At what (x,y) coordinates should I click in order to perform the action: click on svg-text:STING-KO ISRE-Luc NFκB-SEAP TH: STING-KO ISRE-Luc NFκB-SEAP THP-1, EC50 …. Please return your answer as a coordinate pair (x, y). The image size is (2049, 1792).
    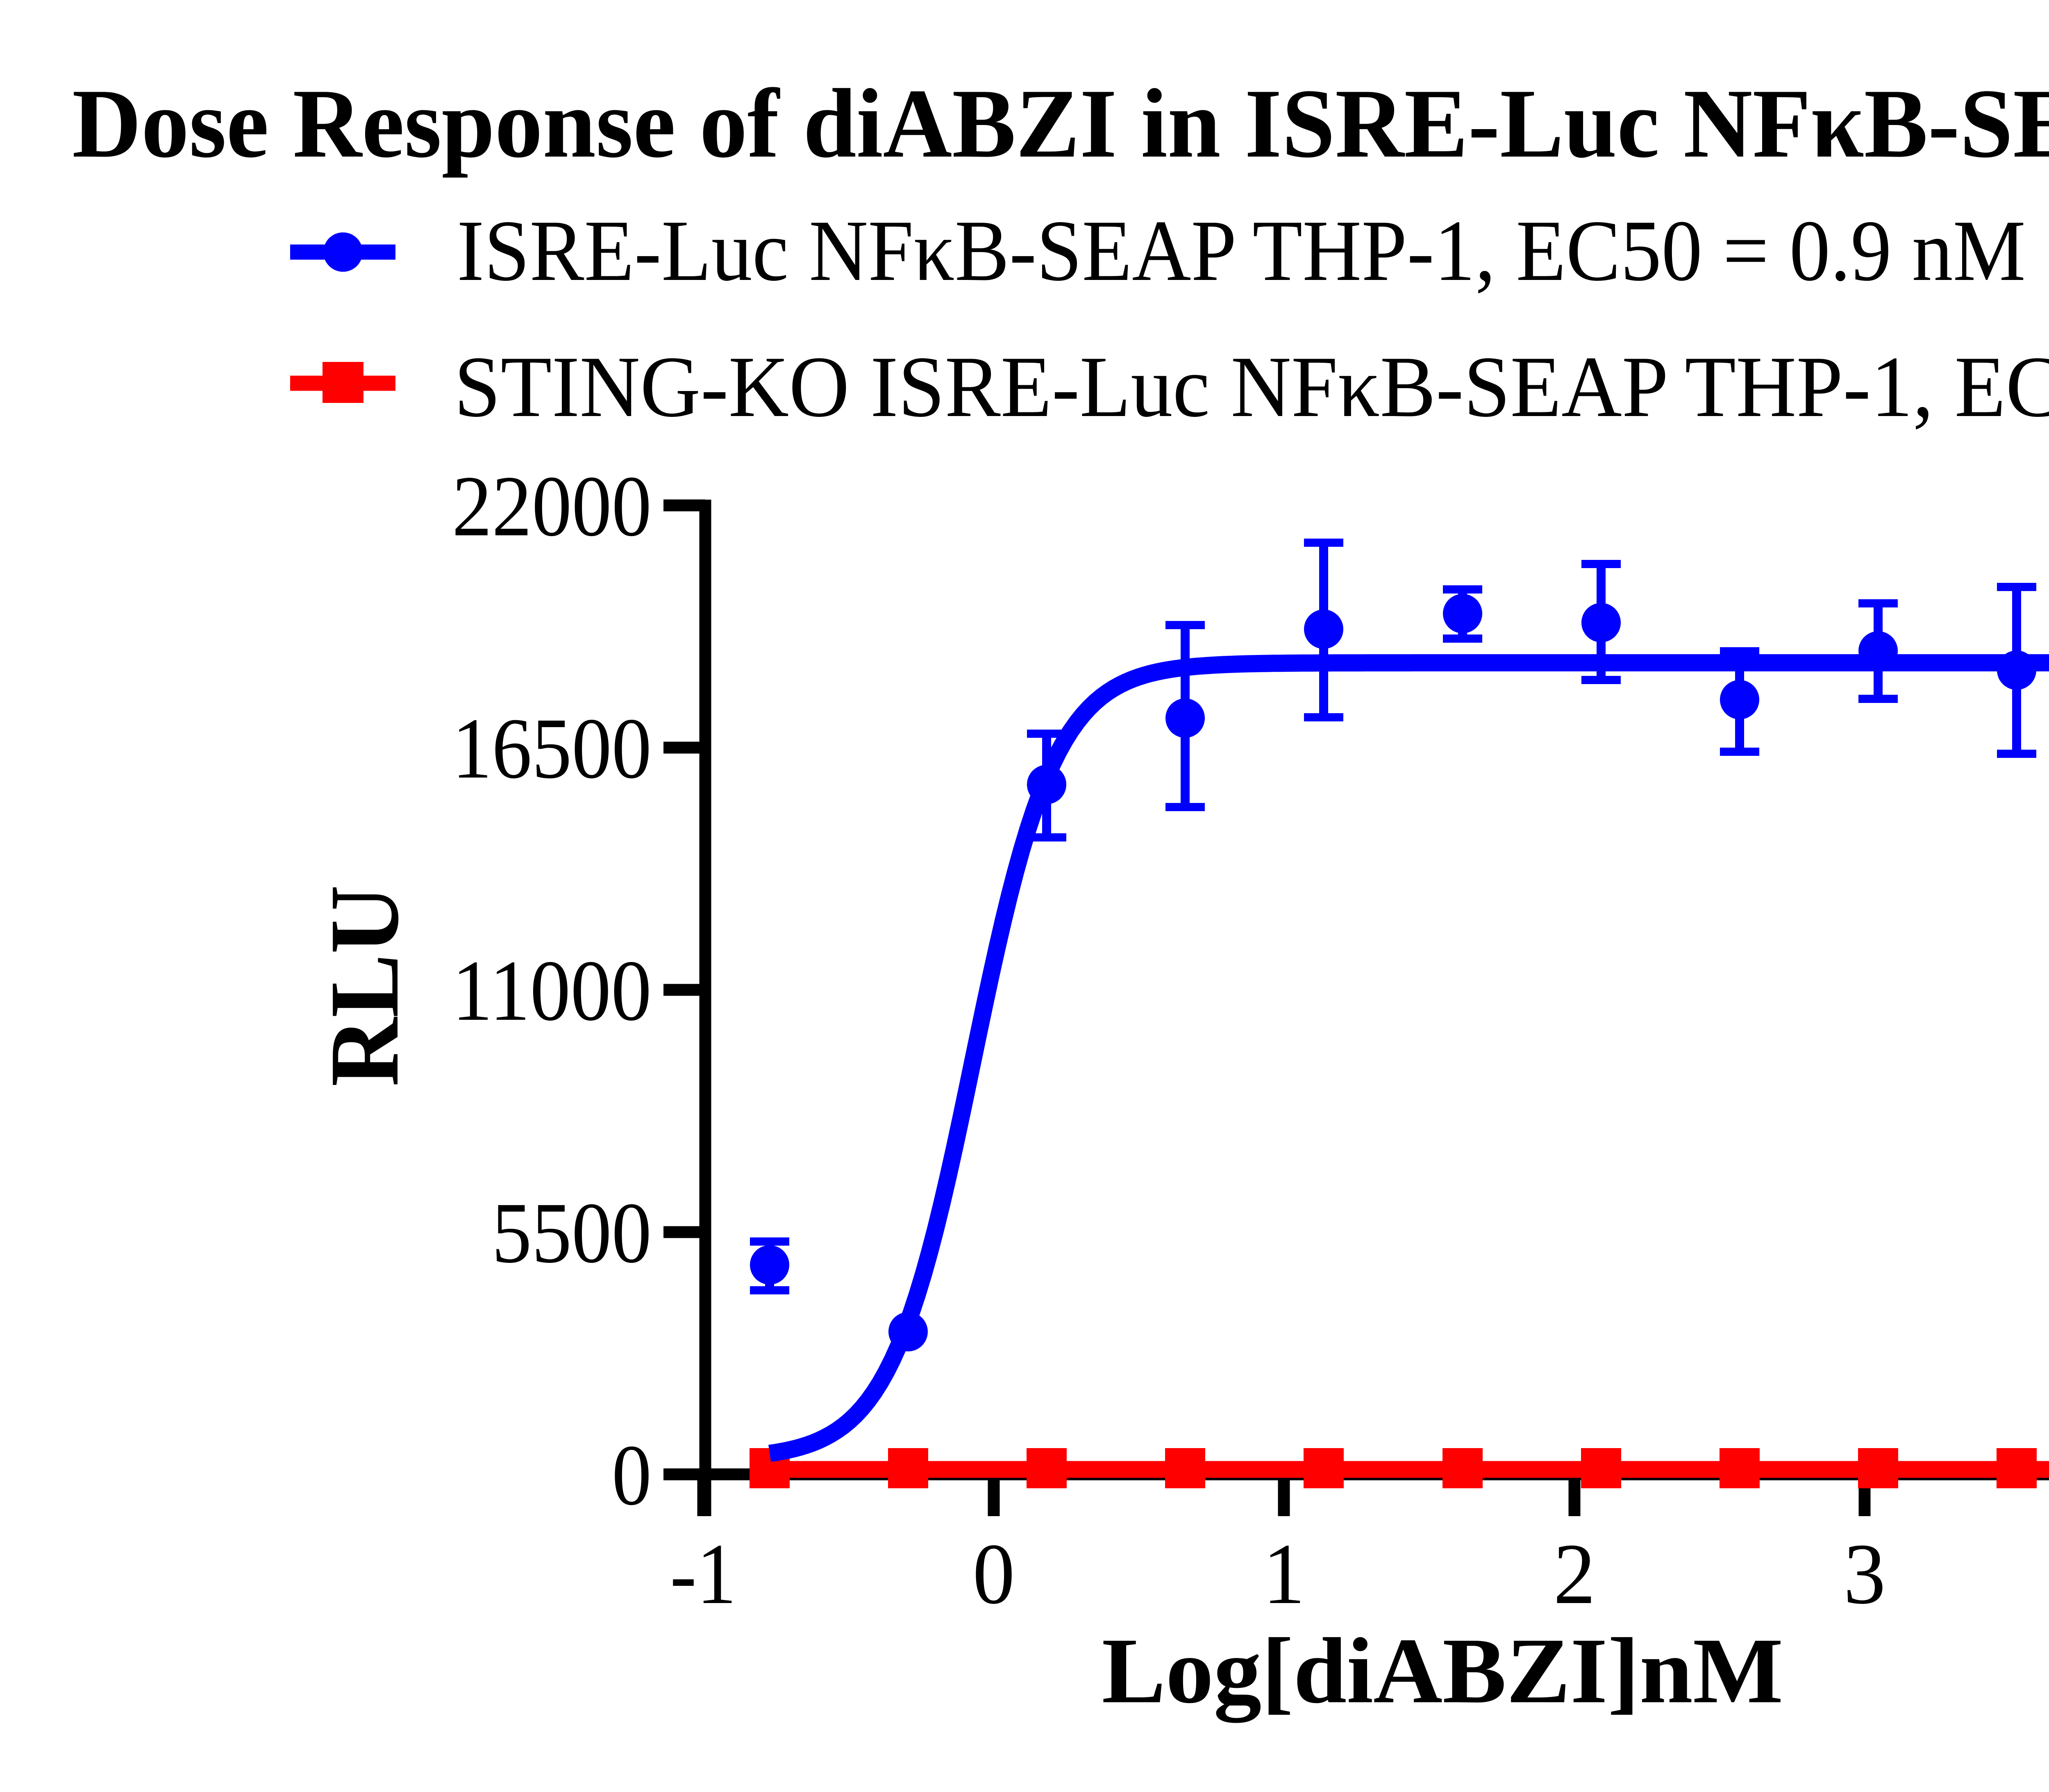
    Looking at the image, I should click on (1251, 387).